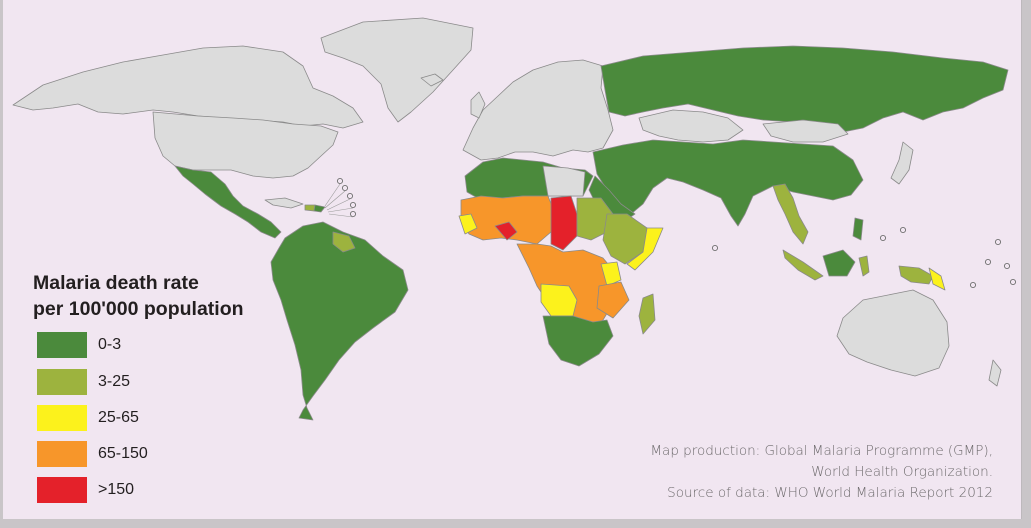 Image resolution: width=1031 pixels, height=528 pixels. Describe the element at coordinates (114, 381) in the screenshot. I see `legend-label: 3-25` at that location.